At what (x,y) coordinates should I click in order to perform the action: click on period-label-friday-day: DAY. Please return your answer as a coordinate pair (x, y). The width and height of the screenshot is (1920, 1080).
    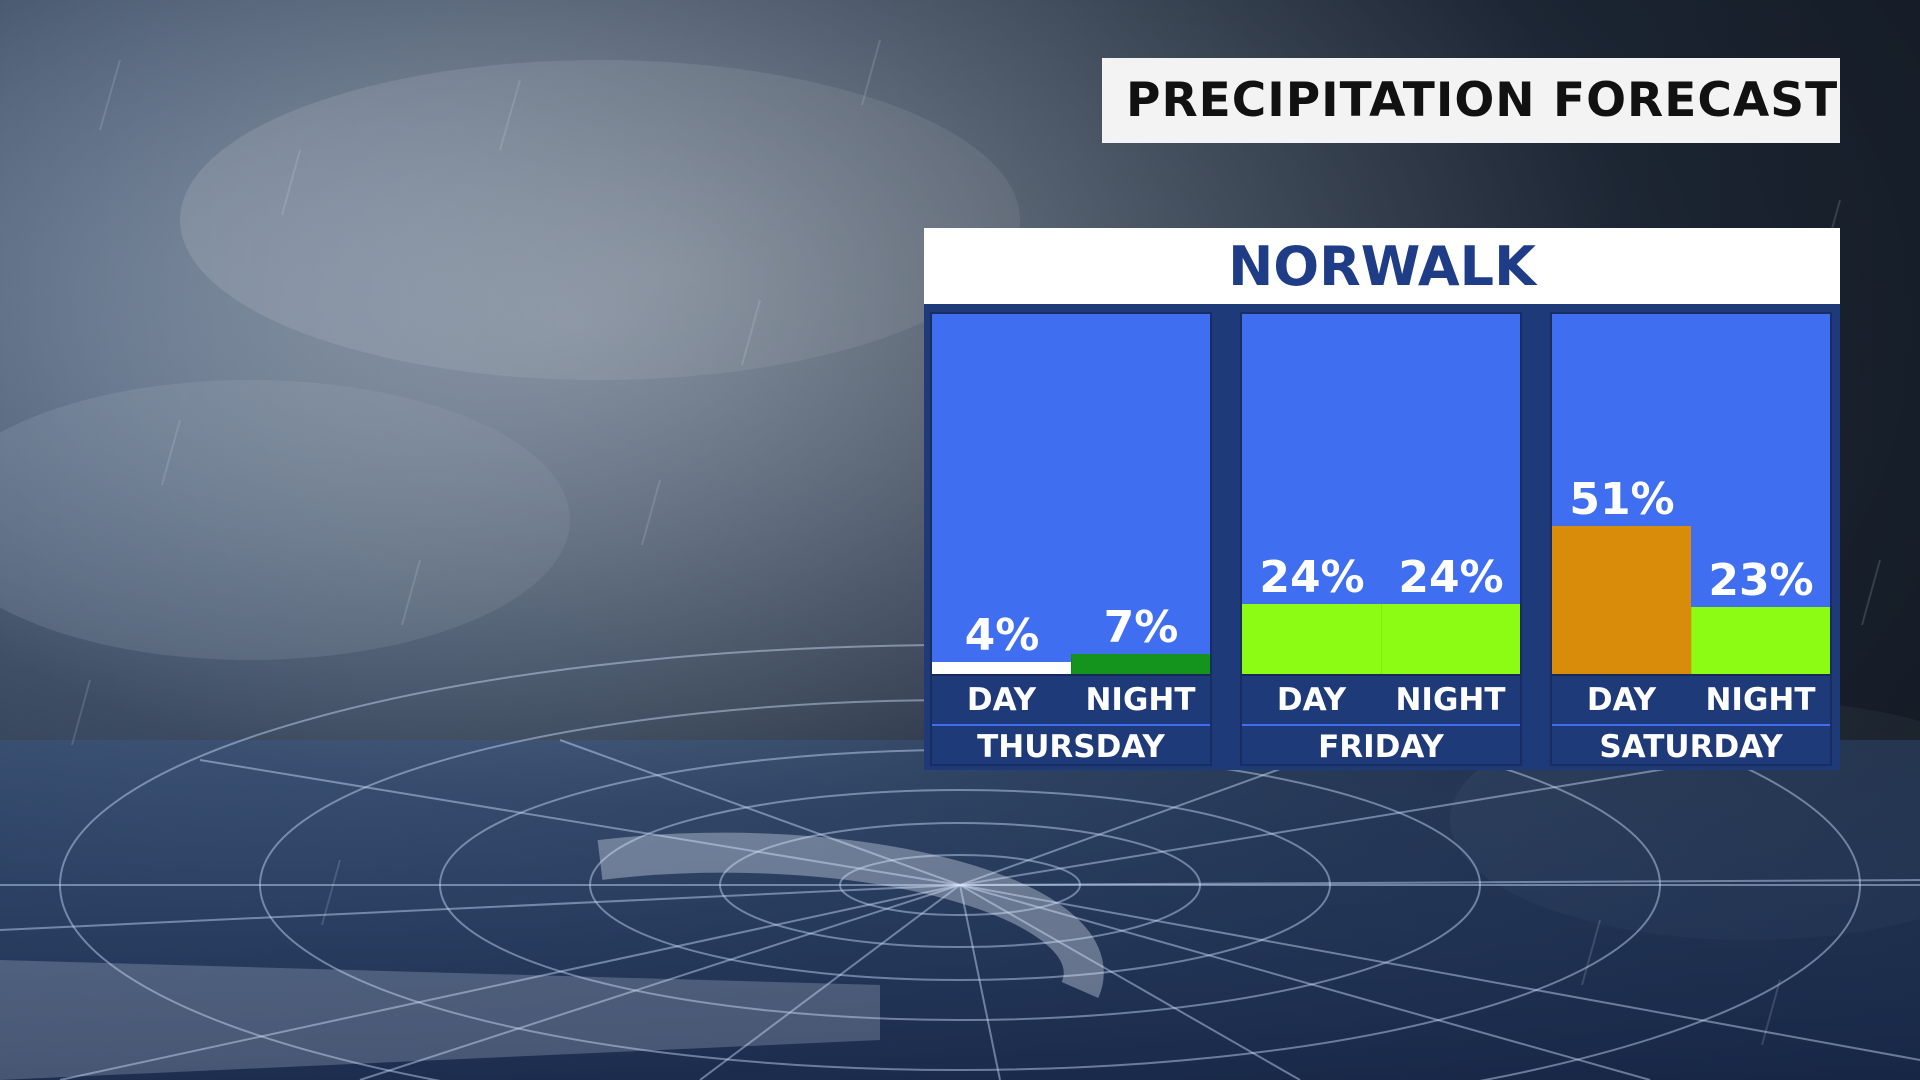
    Looking at the image, I should click on (1311, 700).